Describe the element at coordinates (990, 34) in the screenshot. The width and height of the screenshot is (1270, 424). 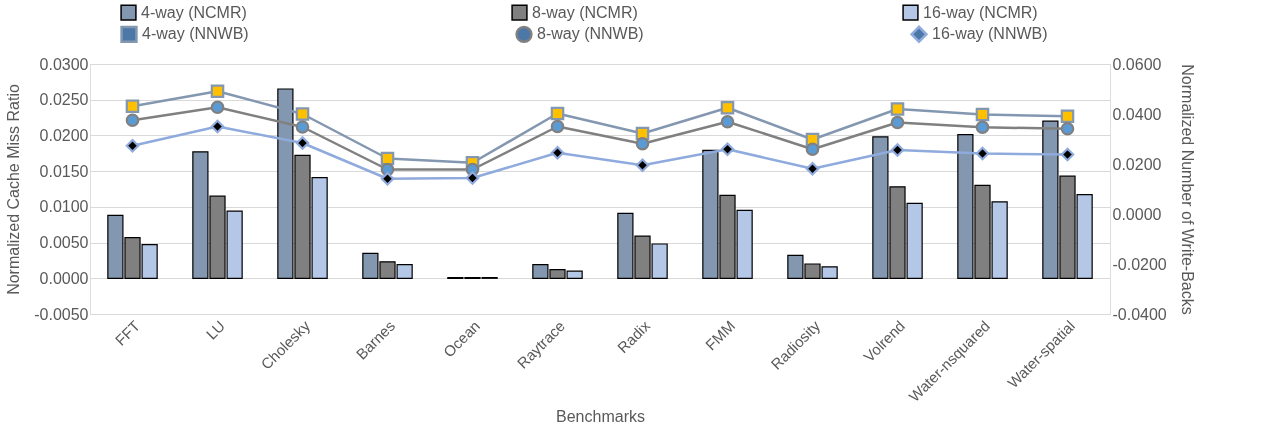
I see `legend-label: 16-way (NNWB)` at that location.